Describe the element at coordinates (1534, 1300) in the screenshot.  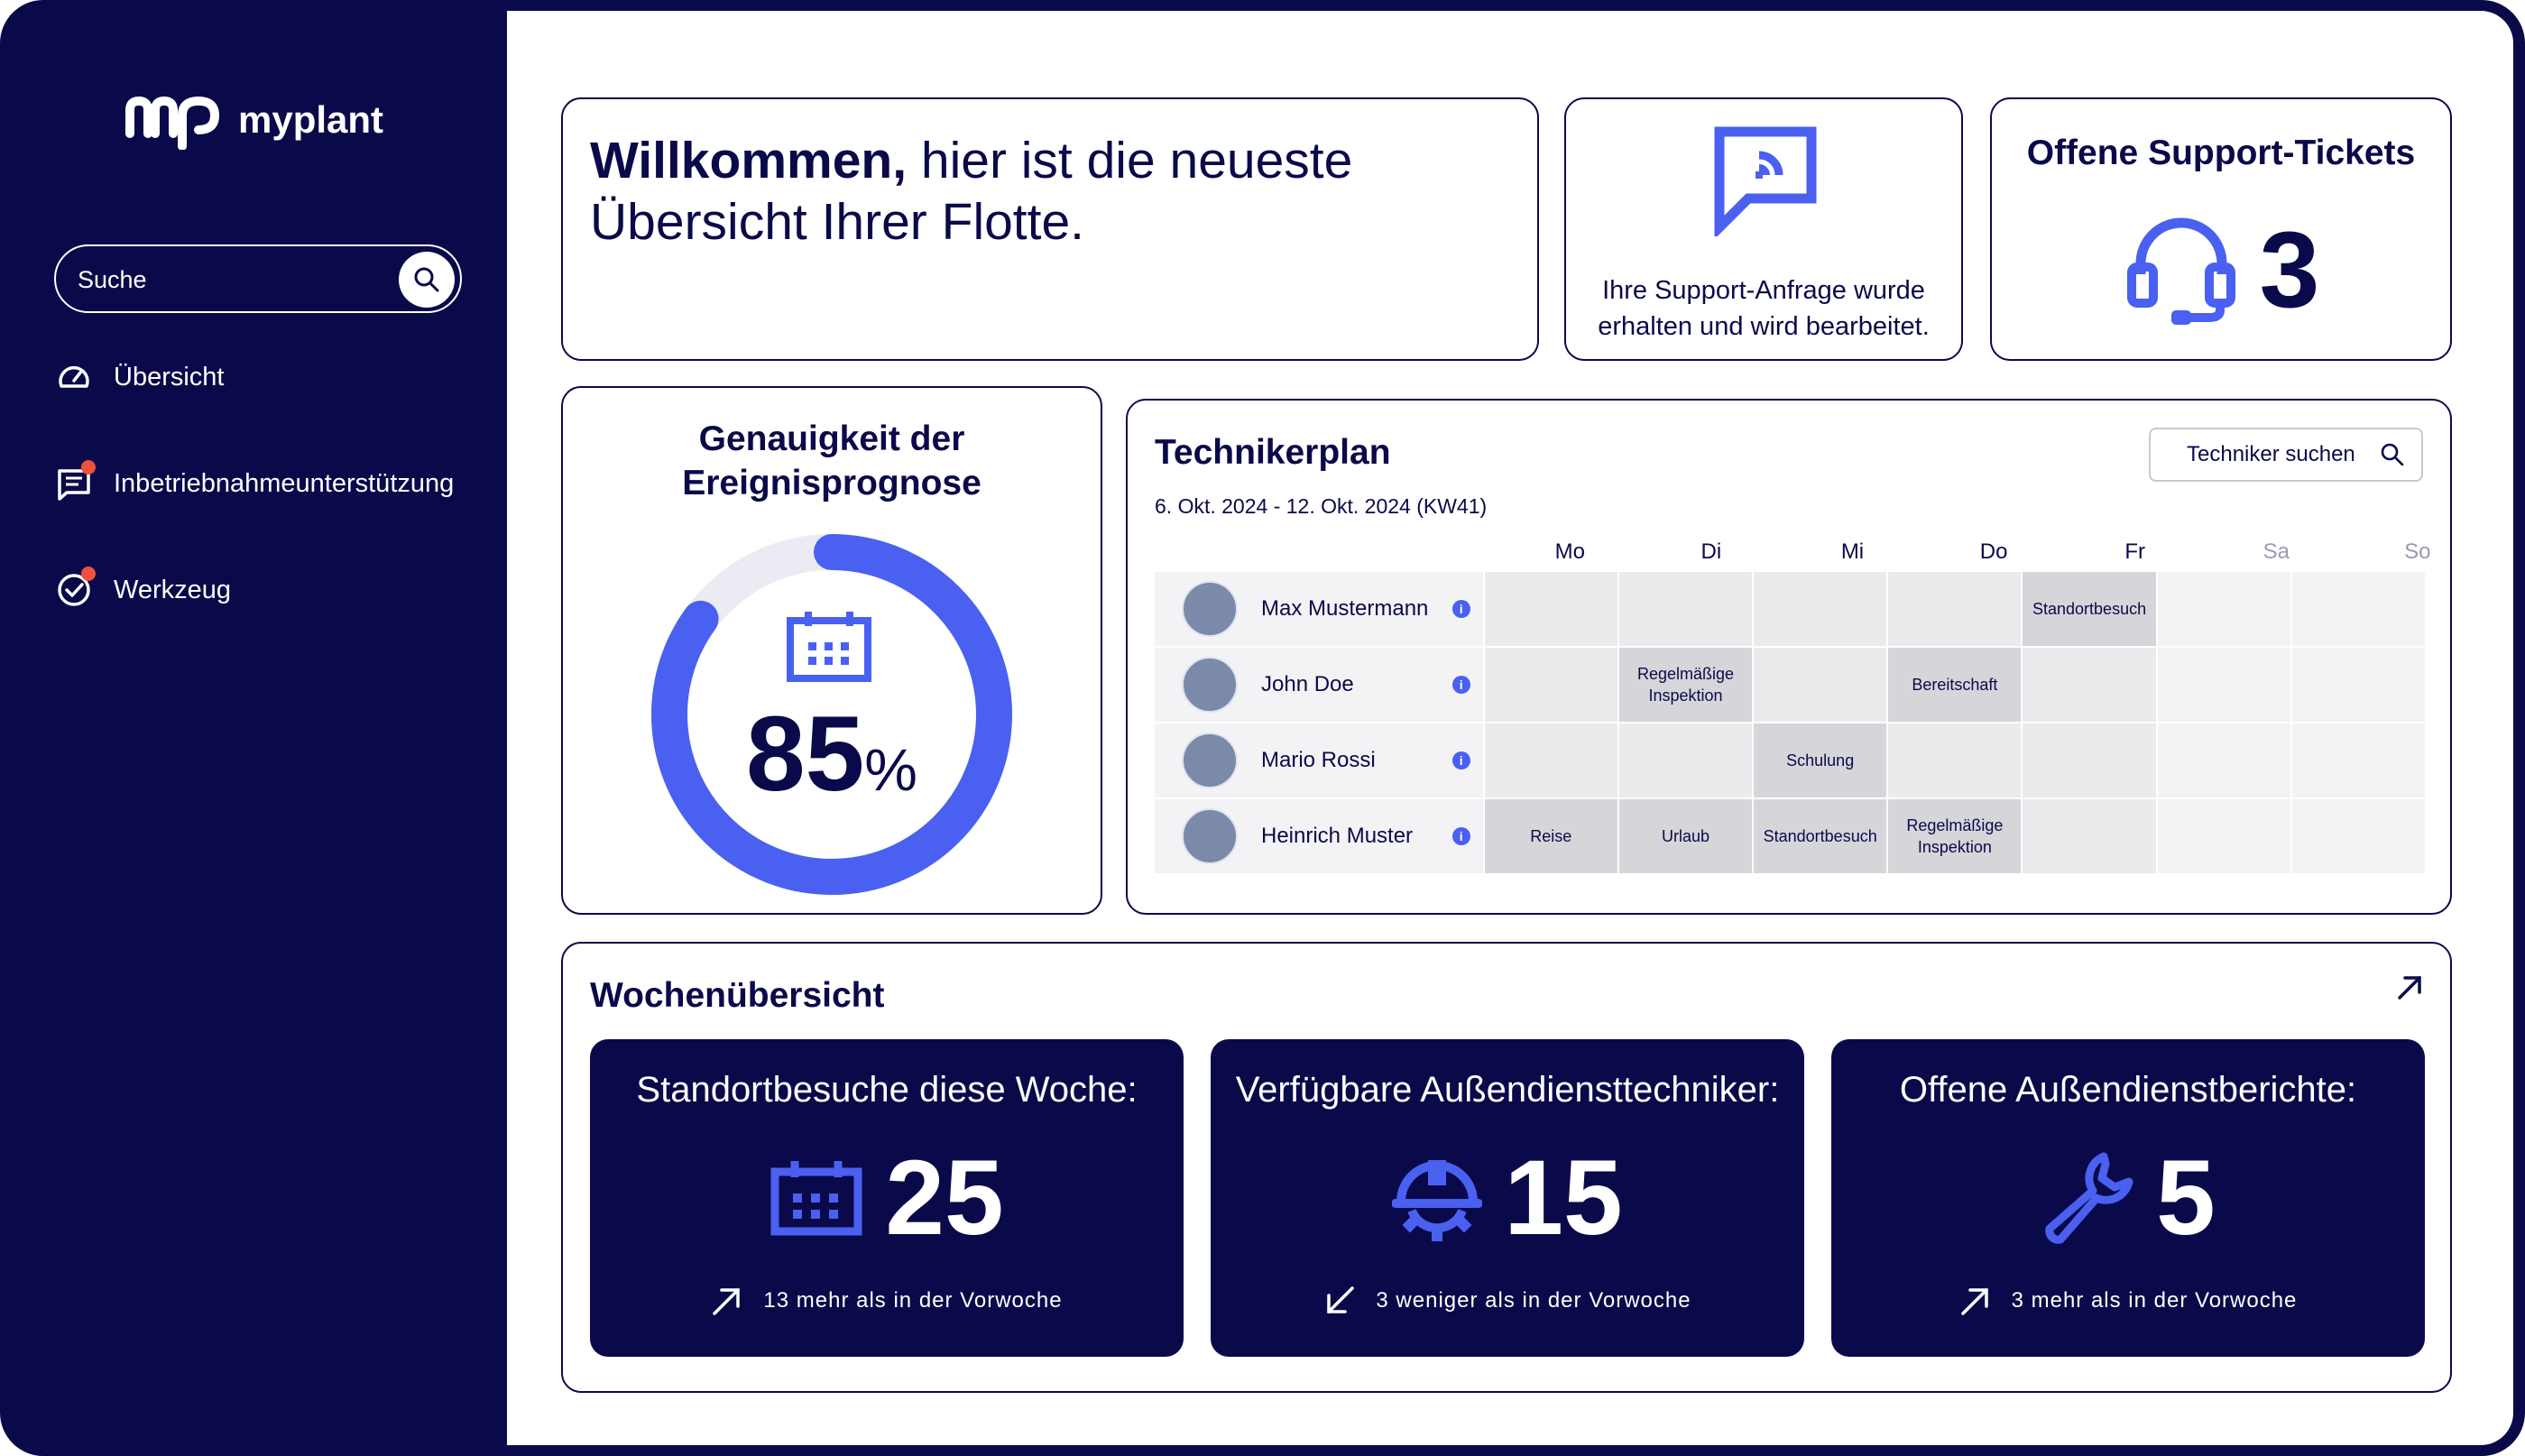
I see `stat-note: 3 weniger als in der Vorwoche` at that location.